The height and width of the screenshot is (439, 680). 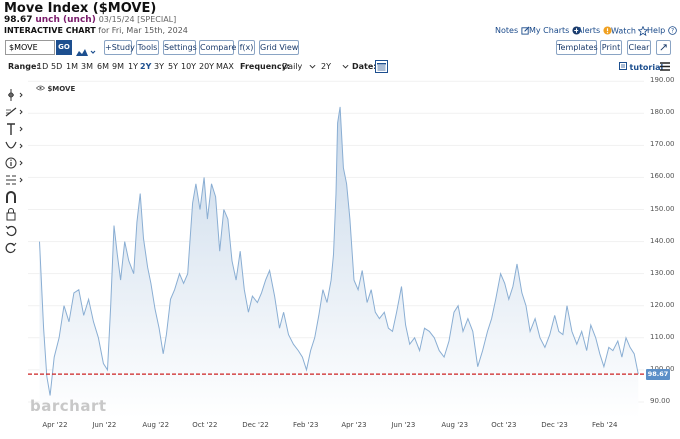 What do you see at coordinates (554, 425) in the screenshot?
I see `x-tick-label: Dec '23` at bounding box center [554, 425].